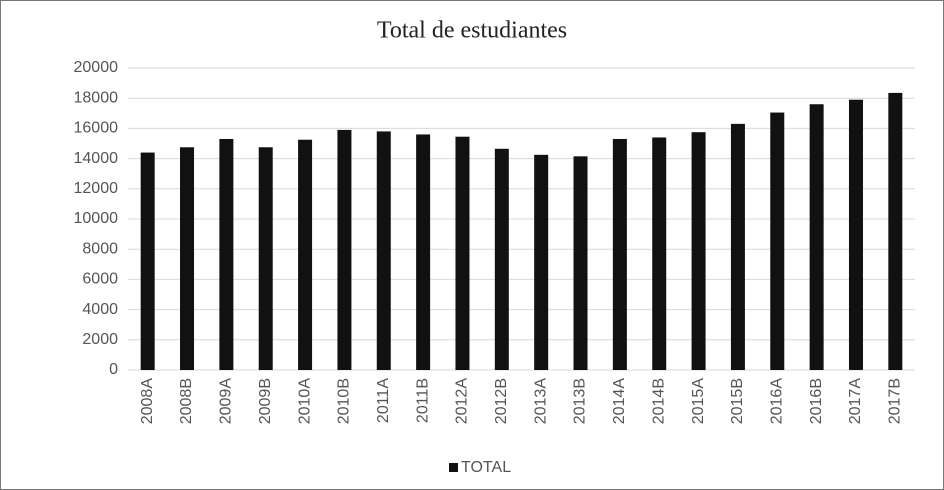  I want to click on x-tick-label: 2011A, so click(383, 400).